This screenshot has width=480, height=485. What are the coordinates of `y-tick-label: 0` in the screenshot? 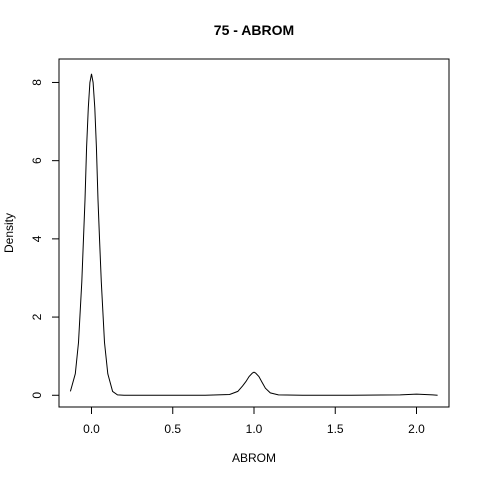 It's located at (37, 395).